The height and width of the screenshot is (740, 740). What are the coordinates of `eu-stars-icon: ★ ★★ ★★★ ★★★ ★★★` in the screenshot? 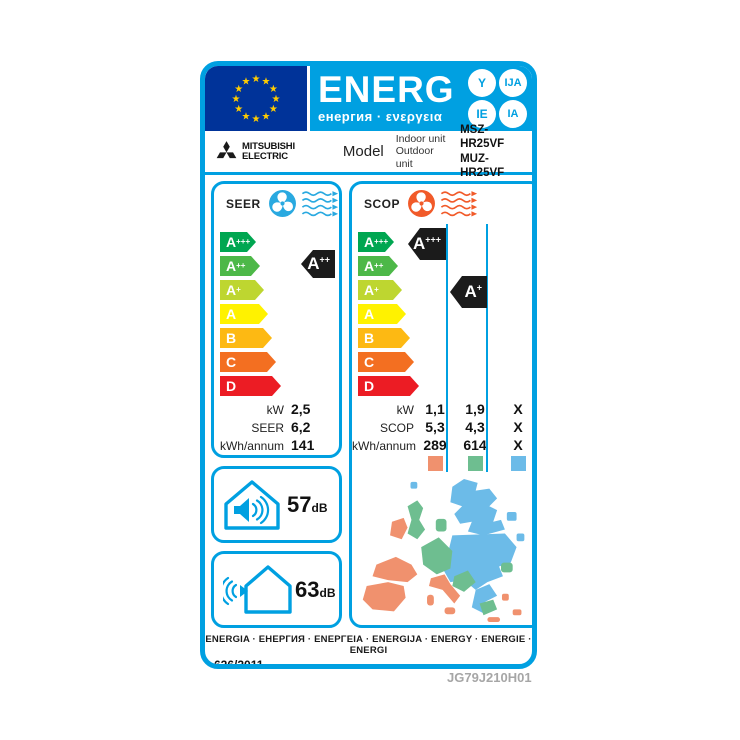 It's located at (256, 99).